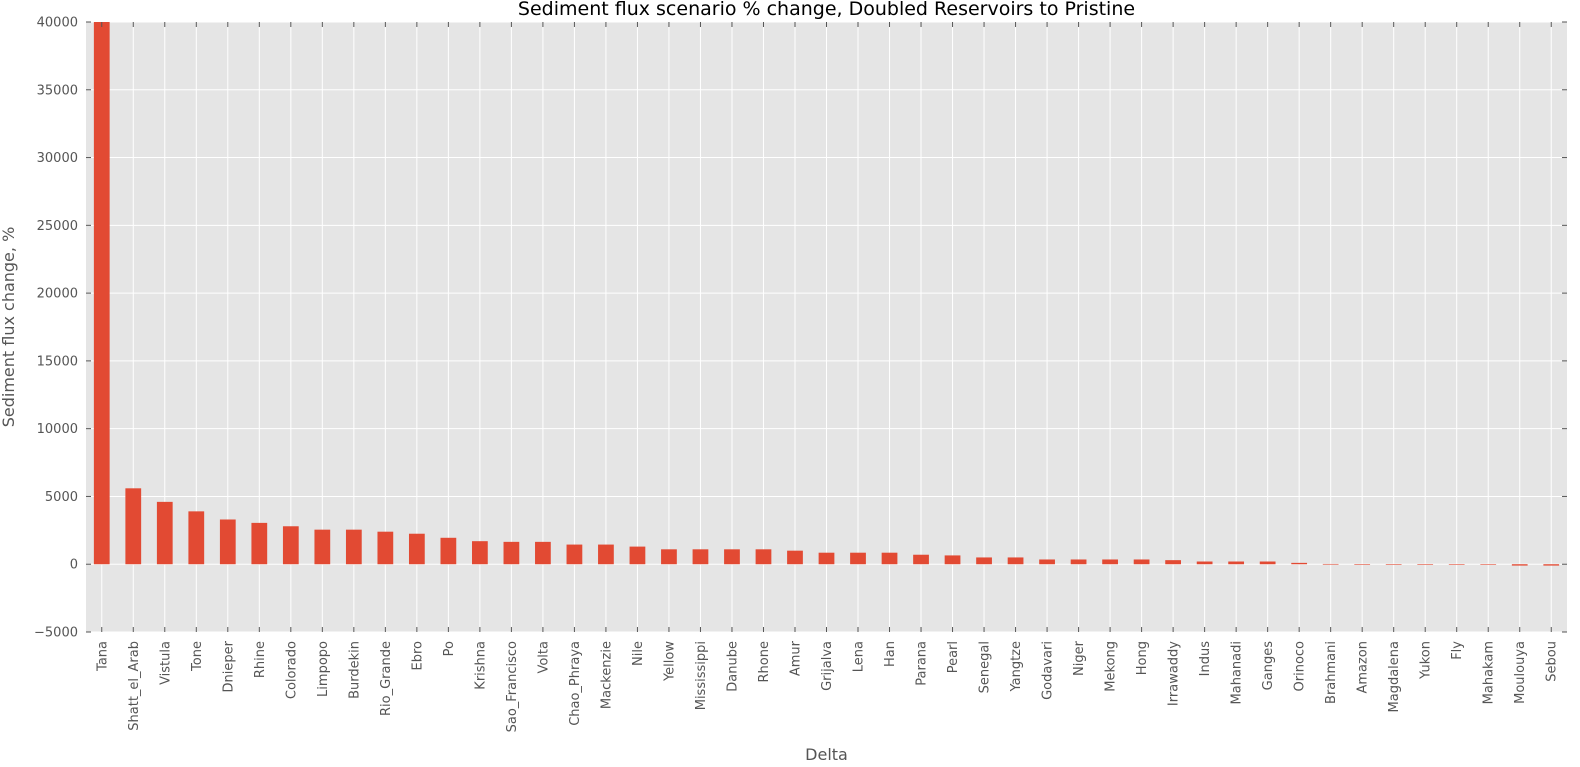 This screenshot has width=1580, height=767. Describe the element at coordinates (57, 23) in the screenshot. I see `y-tick-label: 40000` at that location.